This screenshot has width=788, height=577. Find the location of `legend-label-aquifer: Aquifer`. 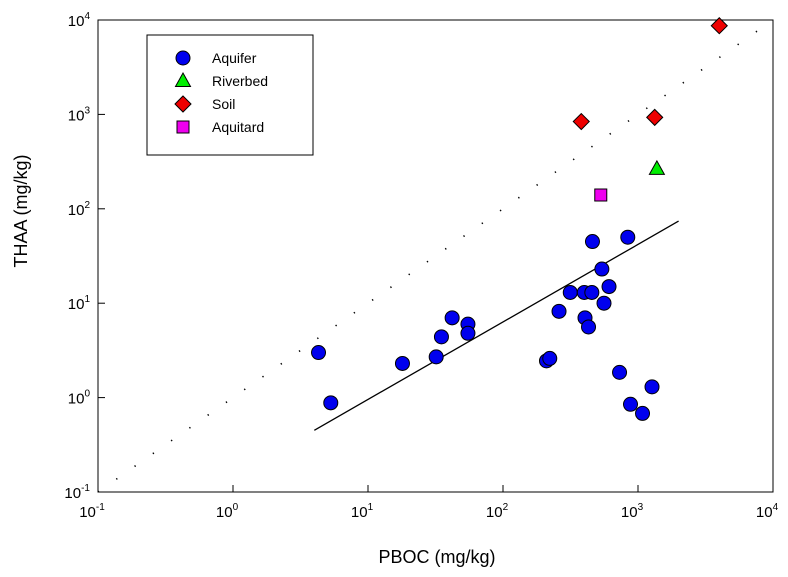

legend-label-aquifer: Aquifer is located at coordinates (234, 58).